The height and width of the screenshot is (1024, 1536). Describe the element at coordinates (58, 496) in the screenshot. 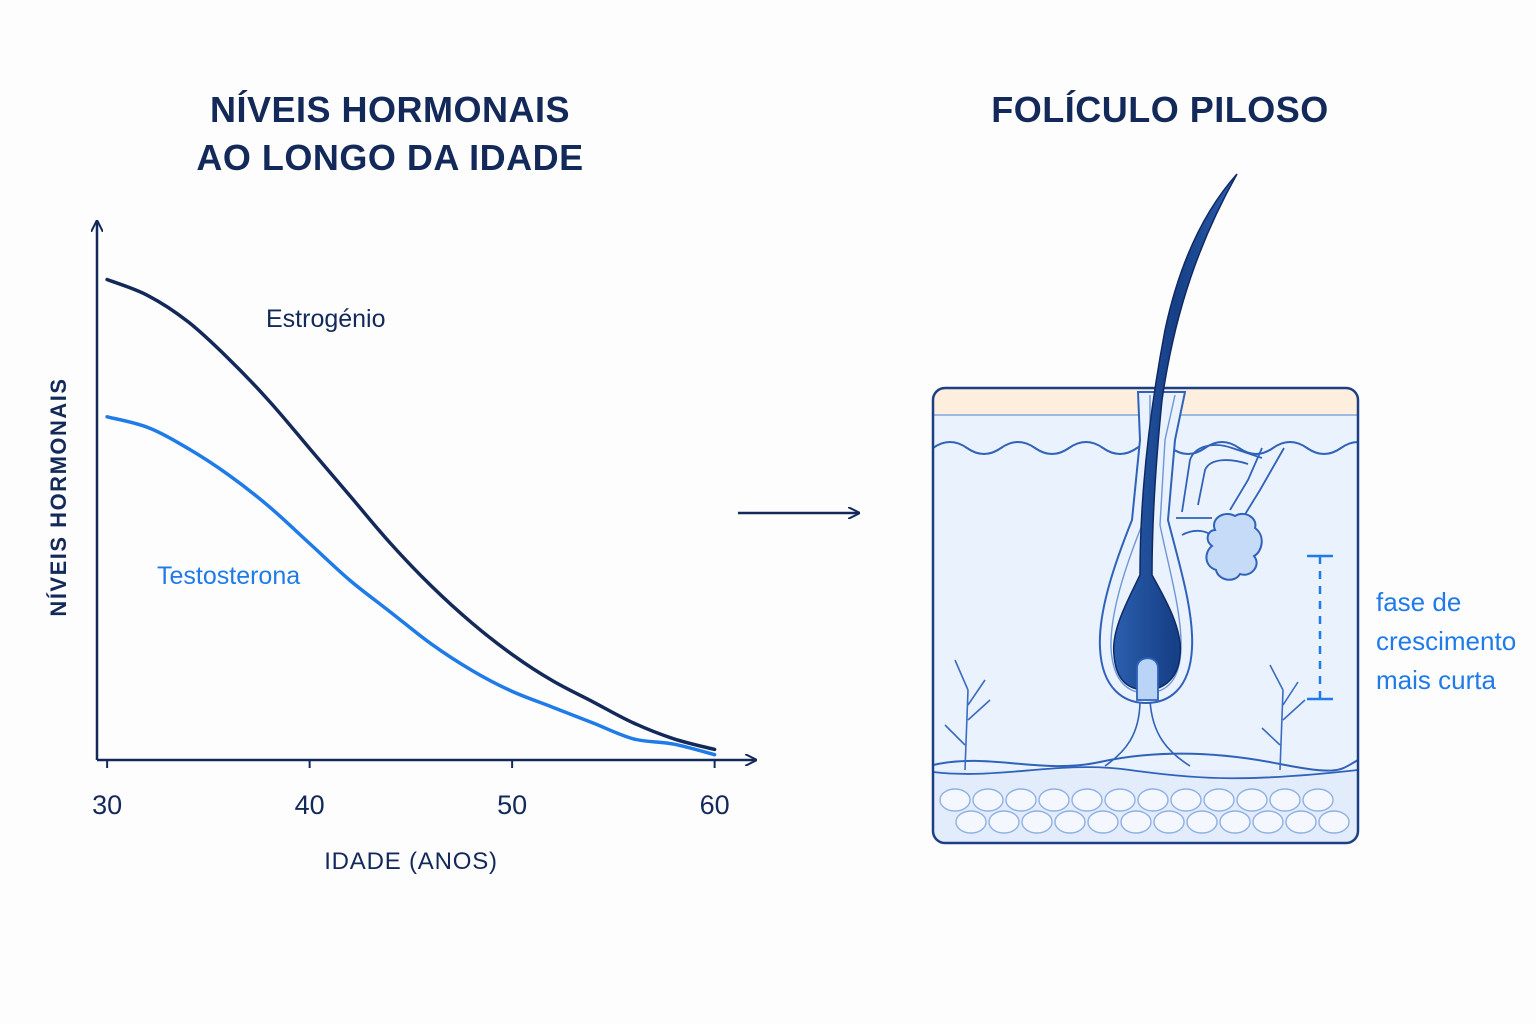

I see `y-axis-label: NÍVEIS HORMONAIS` at that location.